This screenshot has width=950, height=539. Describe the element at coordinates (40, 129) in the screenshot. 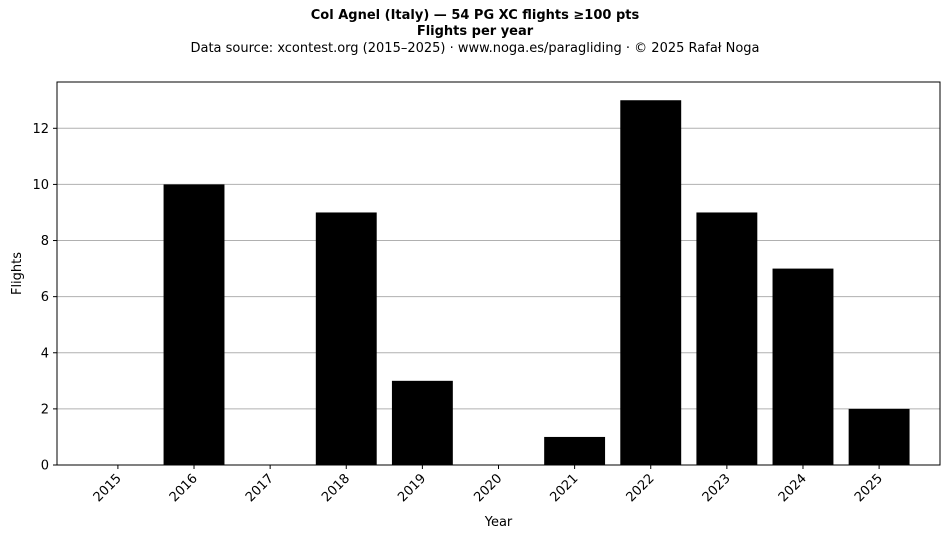

I see `y-tick-label: 12` at that location.